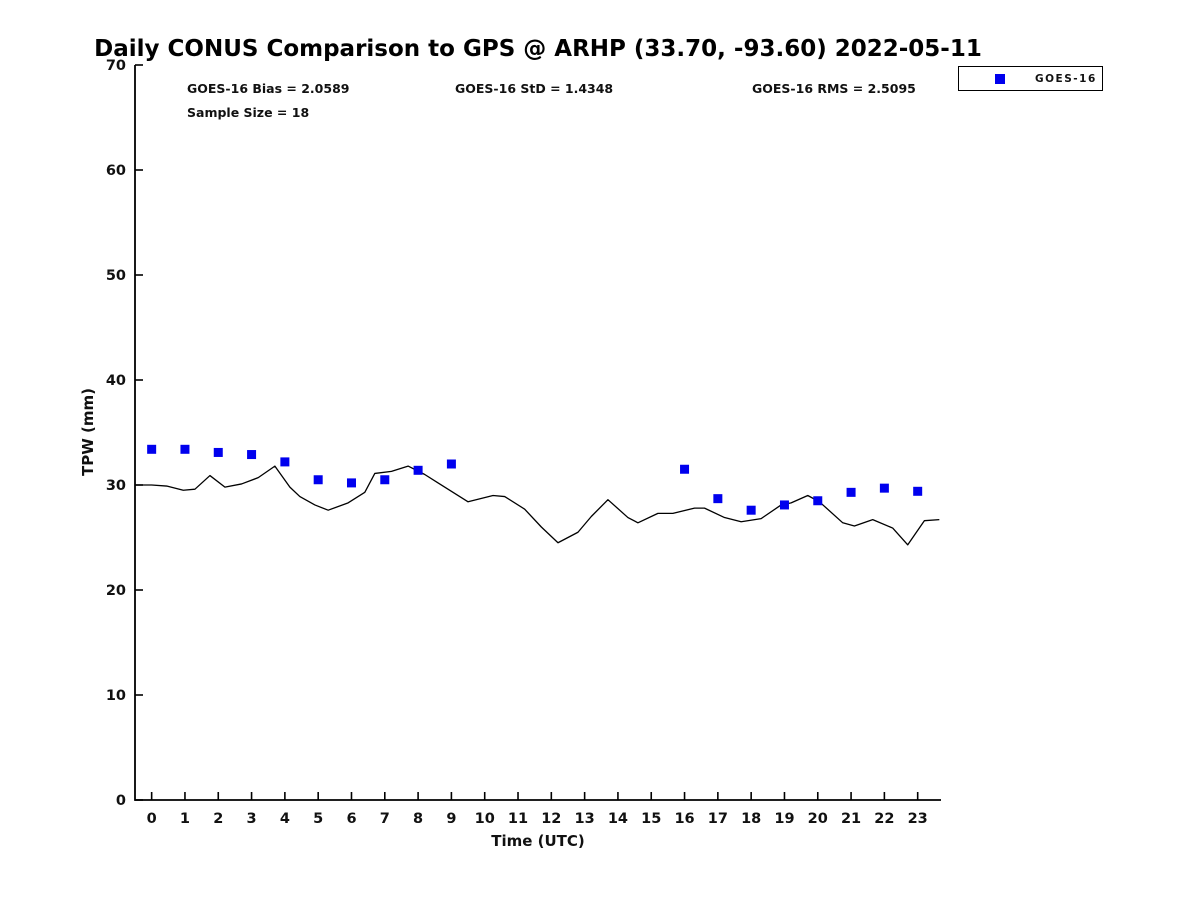  Describe the element at coordinates (585, 819) in the screenshot. I see `x-tick-label: 13` at that location.